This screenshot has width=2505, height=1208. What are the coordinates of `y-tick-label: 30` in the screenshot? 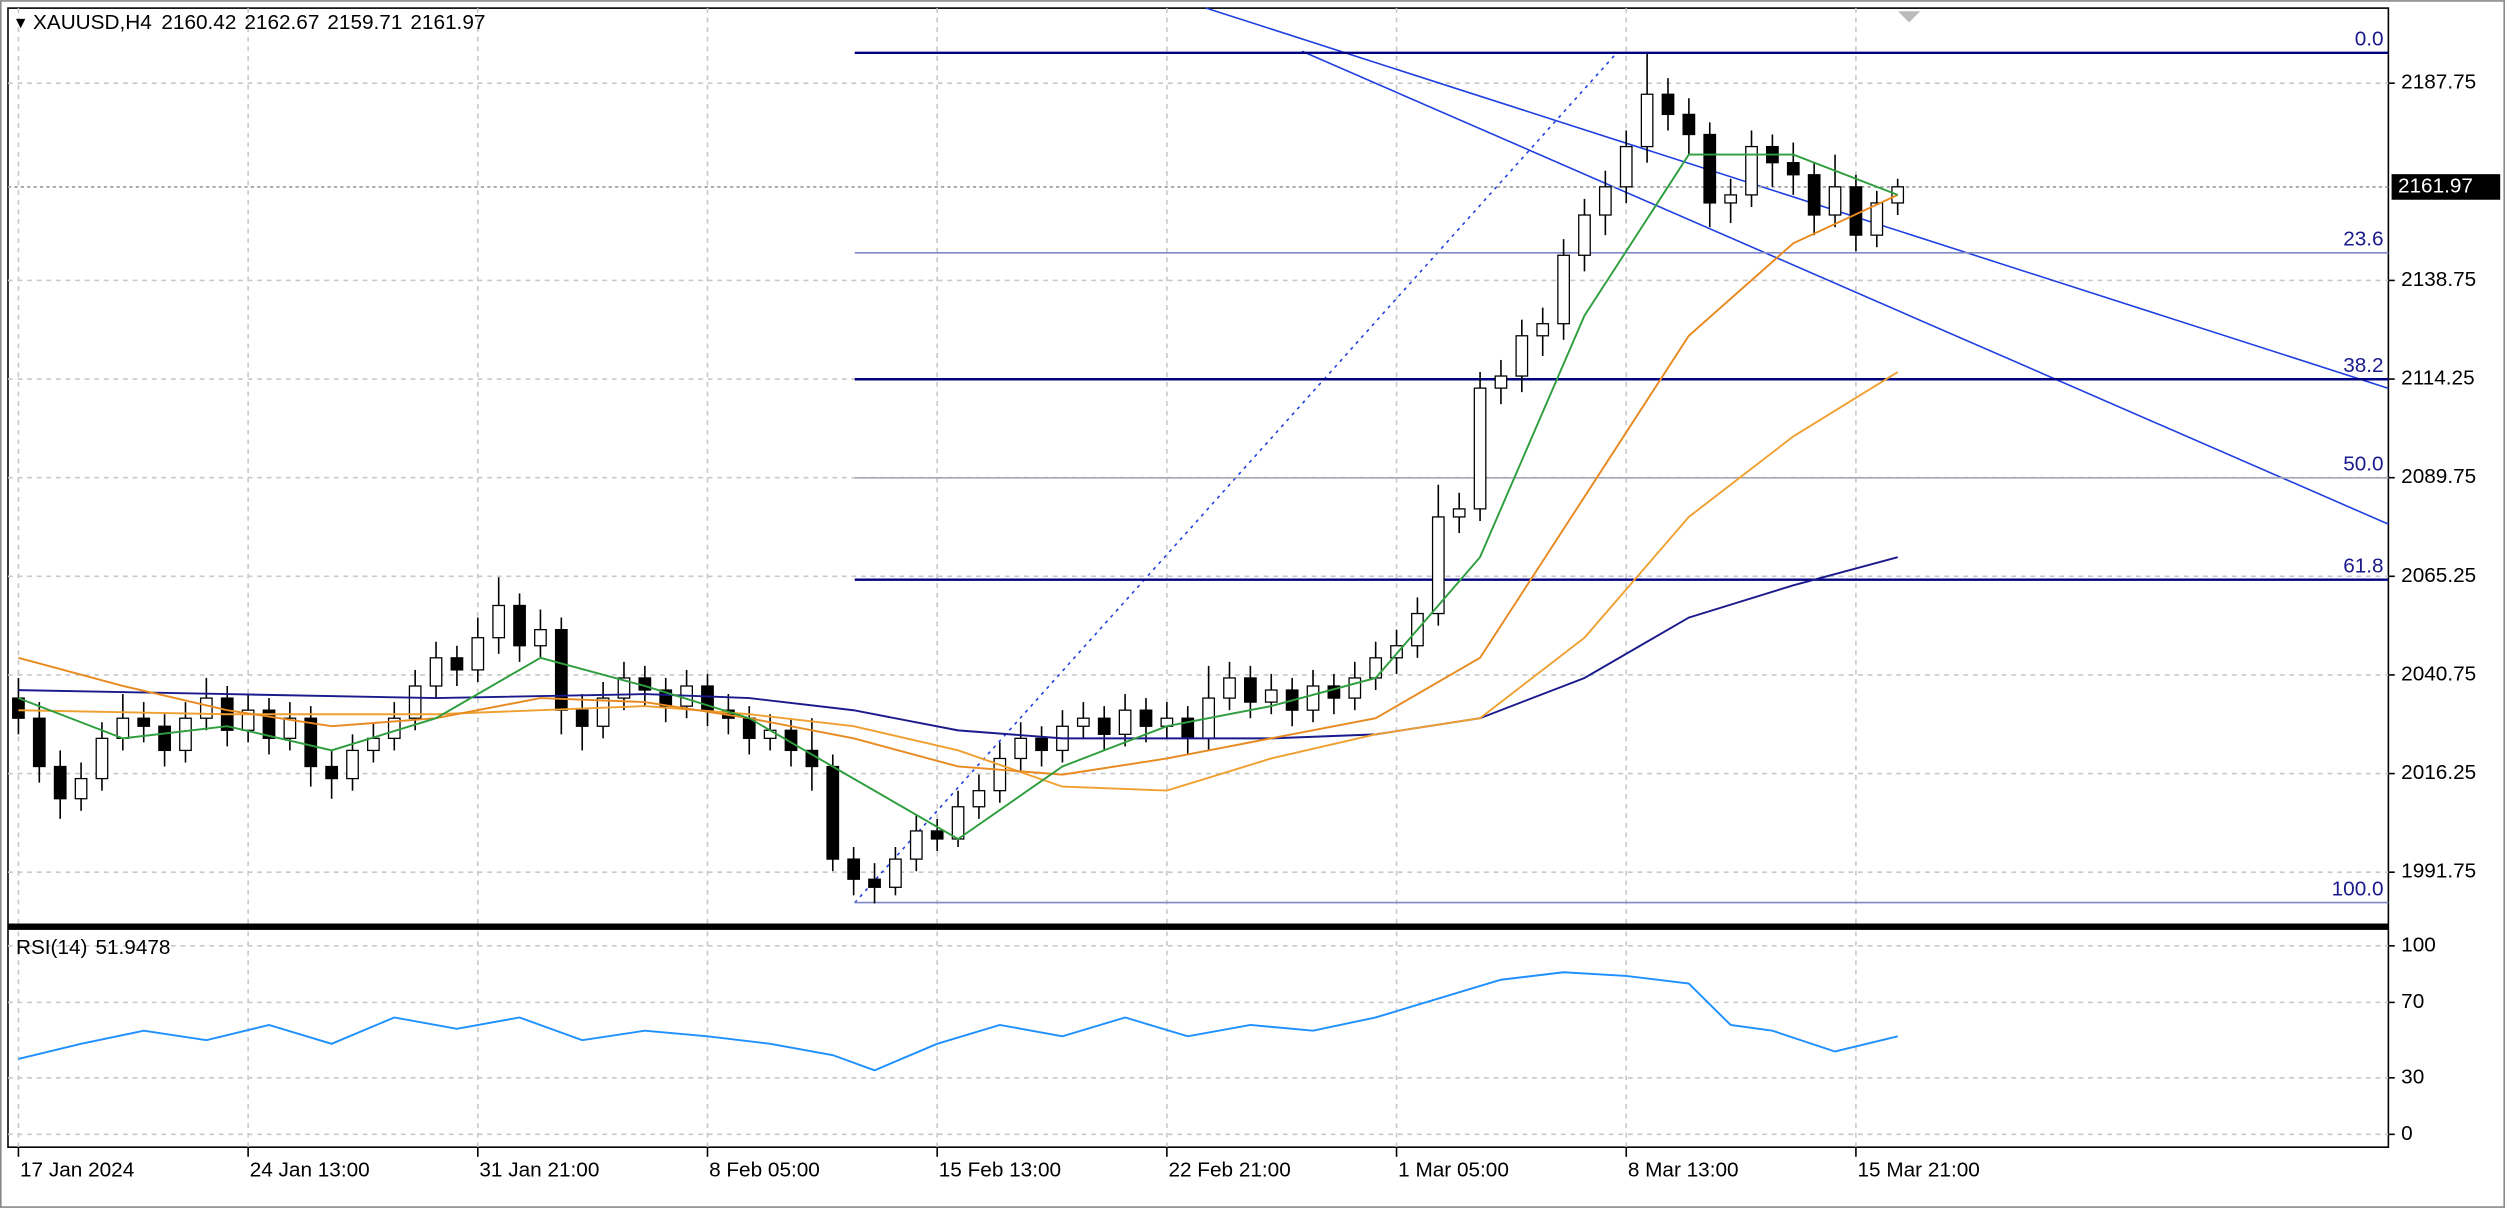 It's located at (2412, 1076).